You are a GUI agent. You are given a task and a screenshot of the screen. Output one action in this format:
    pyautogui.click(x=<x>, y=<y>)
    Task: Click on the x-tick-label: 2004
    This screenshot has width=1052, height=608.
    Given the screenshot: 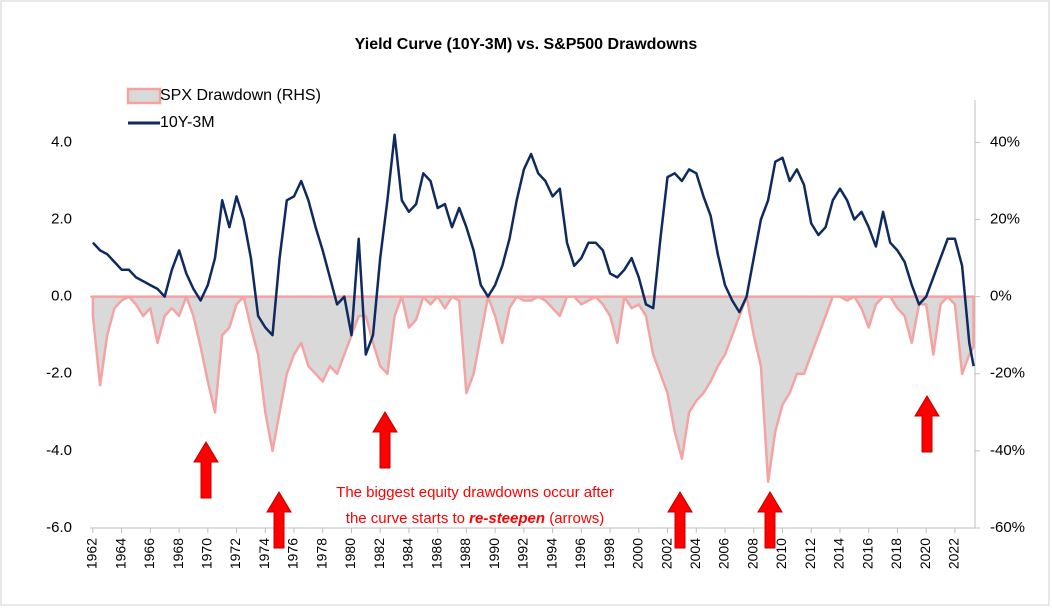 What is the action you would take?
    pyautogui.click(x=695, y=553)
    